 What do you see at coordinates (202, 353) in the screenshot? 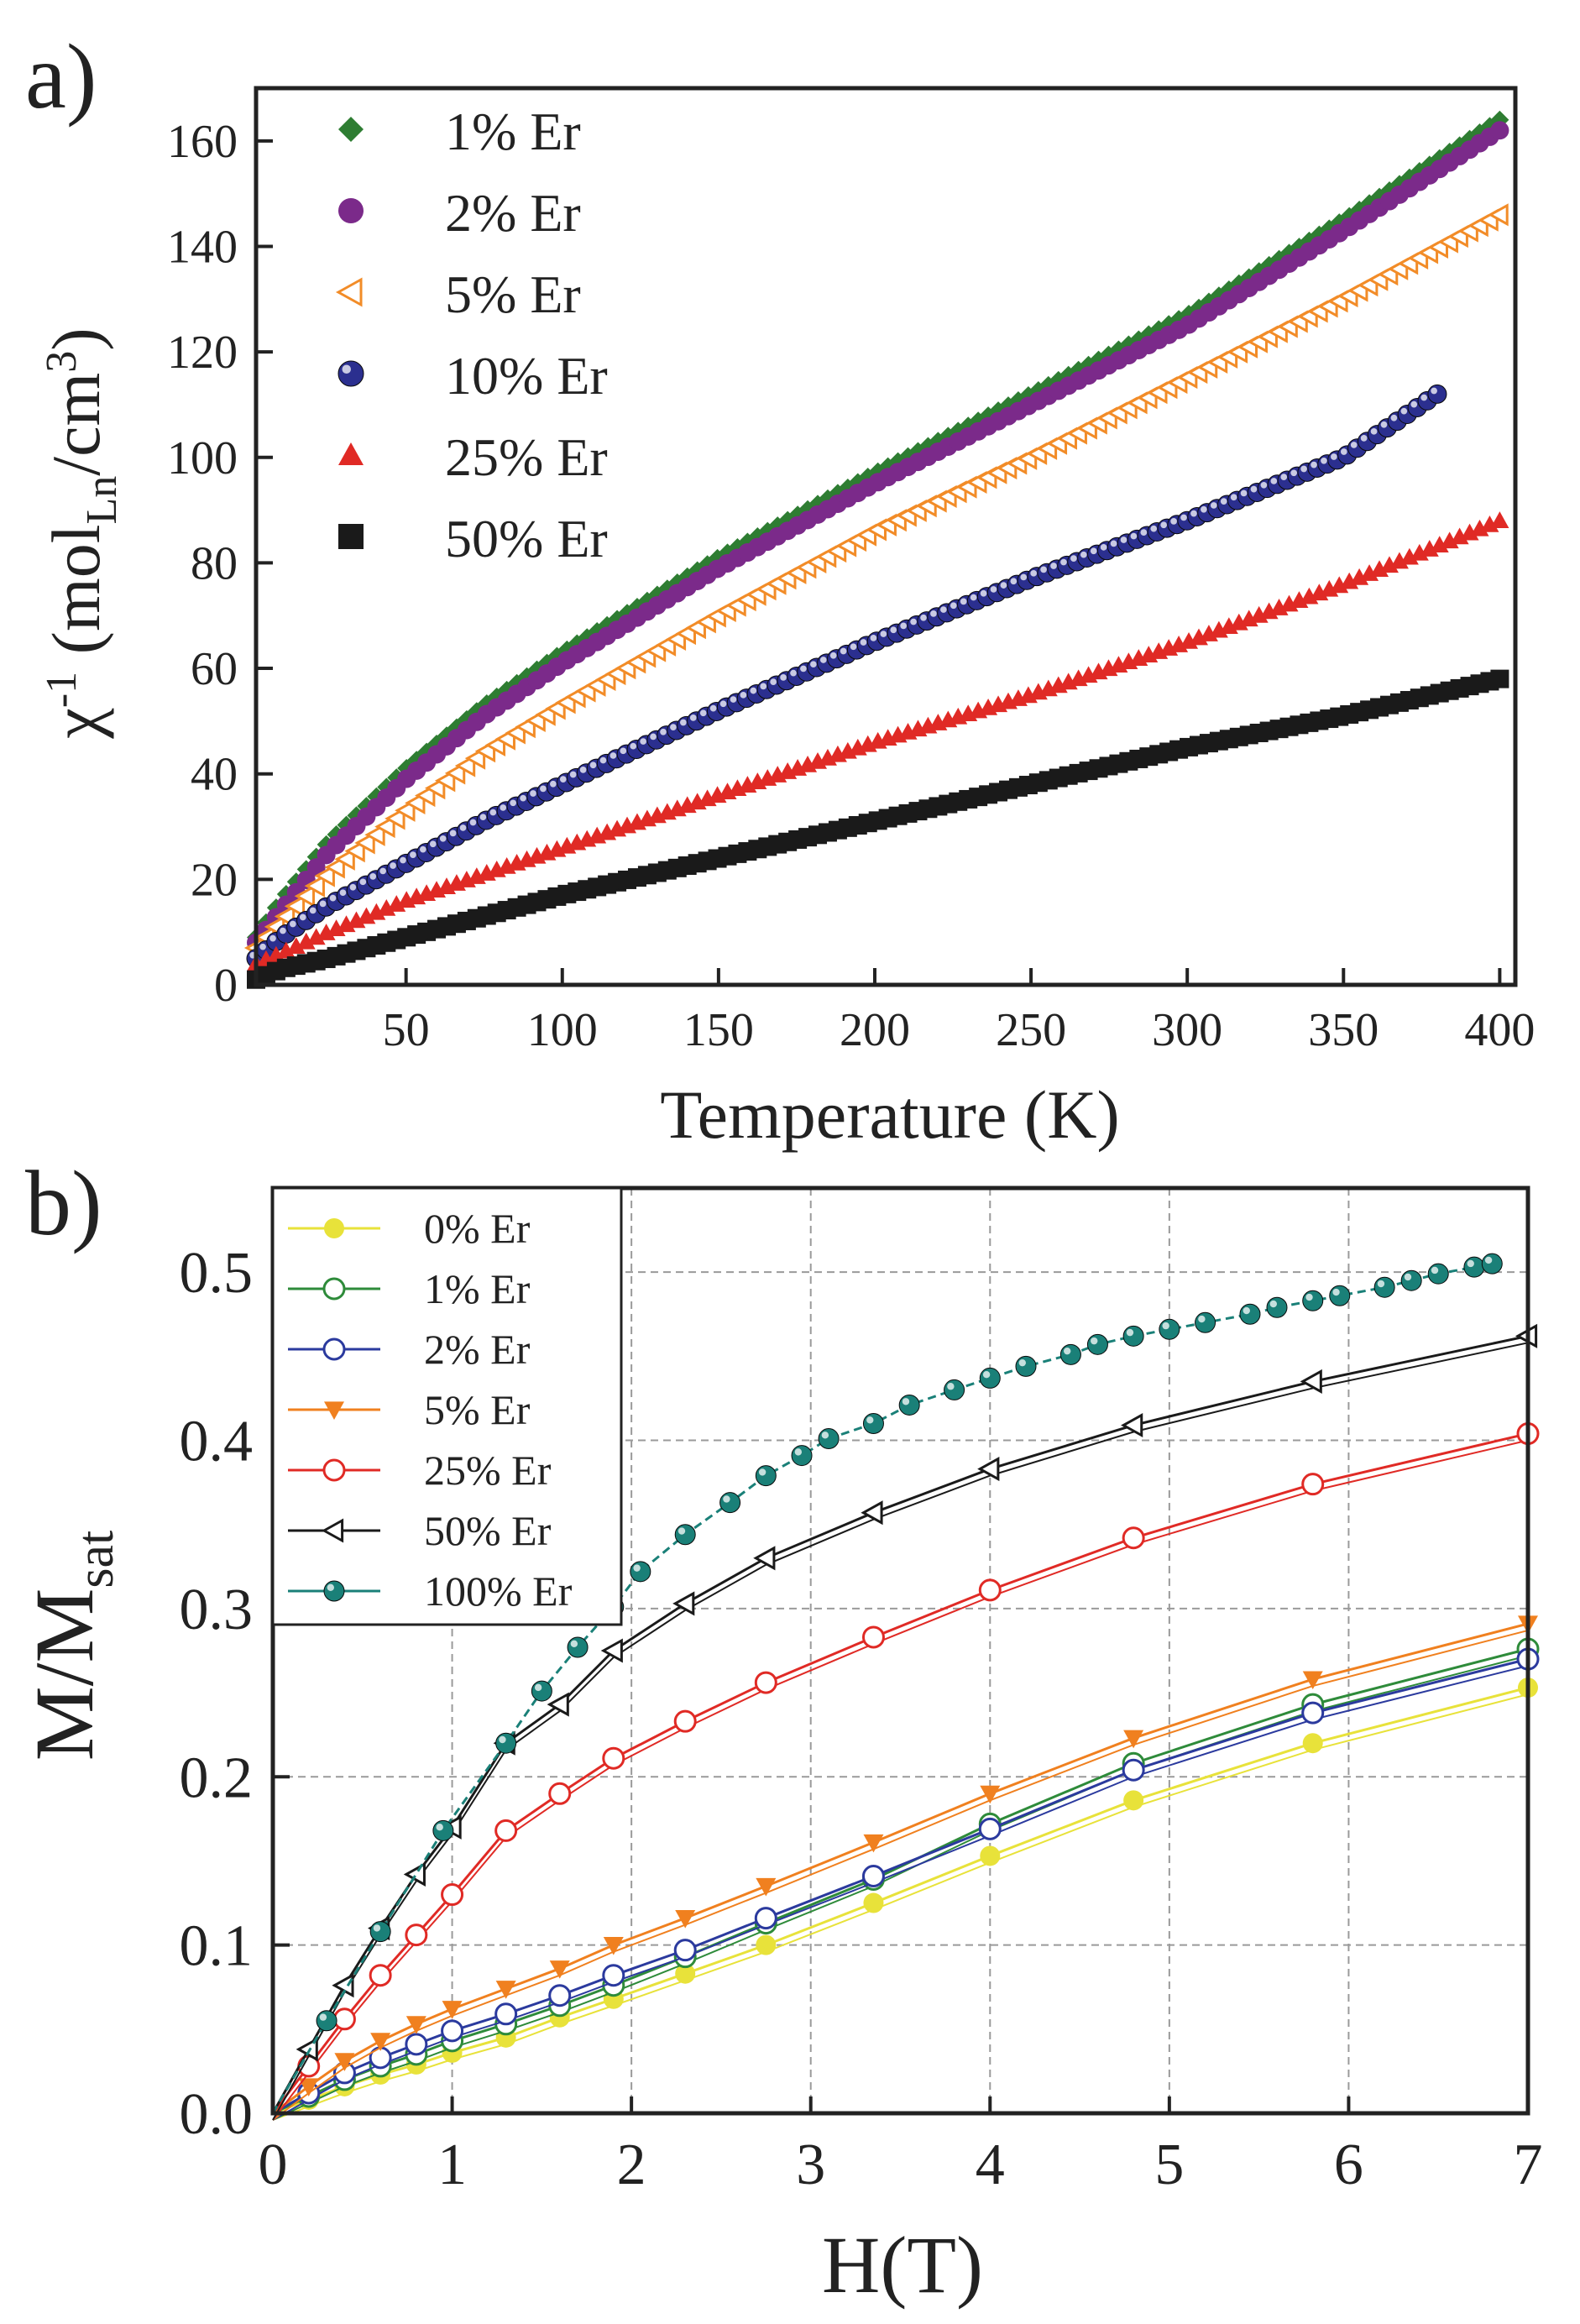
I see `panel-a-y-tick-label: 120` at bounding box center [202, 353].